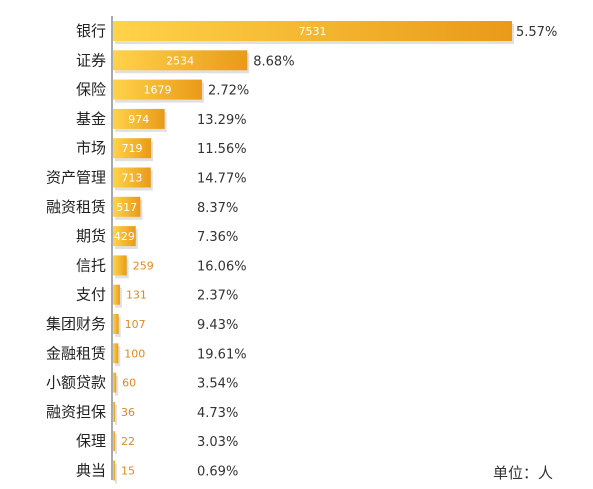 The width and height of the screenshot is (593, 489). I want to click on value-label: 719, so click(132, 148).